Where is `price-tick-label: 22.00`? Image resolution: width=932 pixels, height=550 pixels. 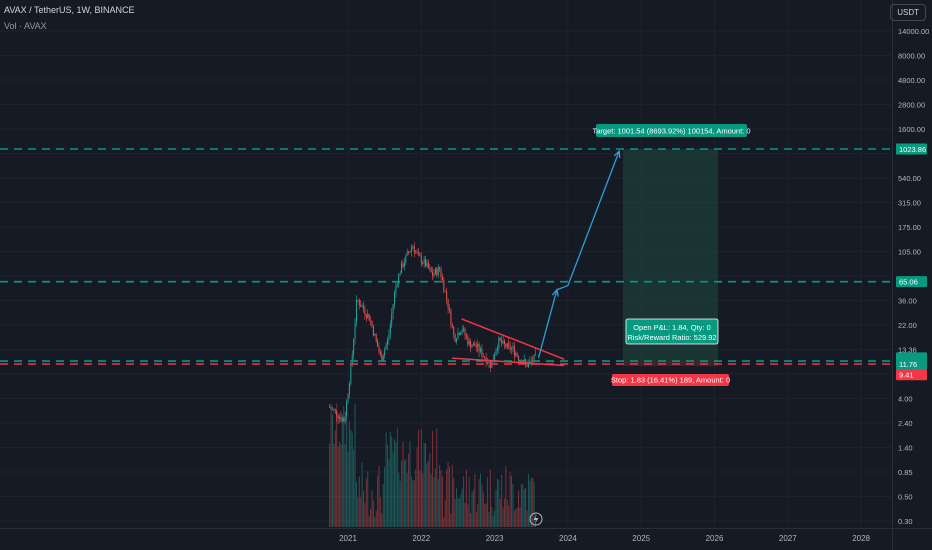 price-tick-label: 22.00 is located at coordinates (907, 325).